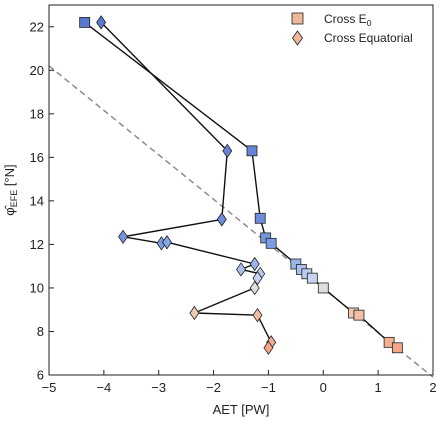  Describe the element at coordinates (37, 113) in the screenshot. I see `y-tick-label: 18` at that location.